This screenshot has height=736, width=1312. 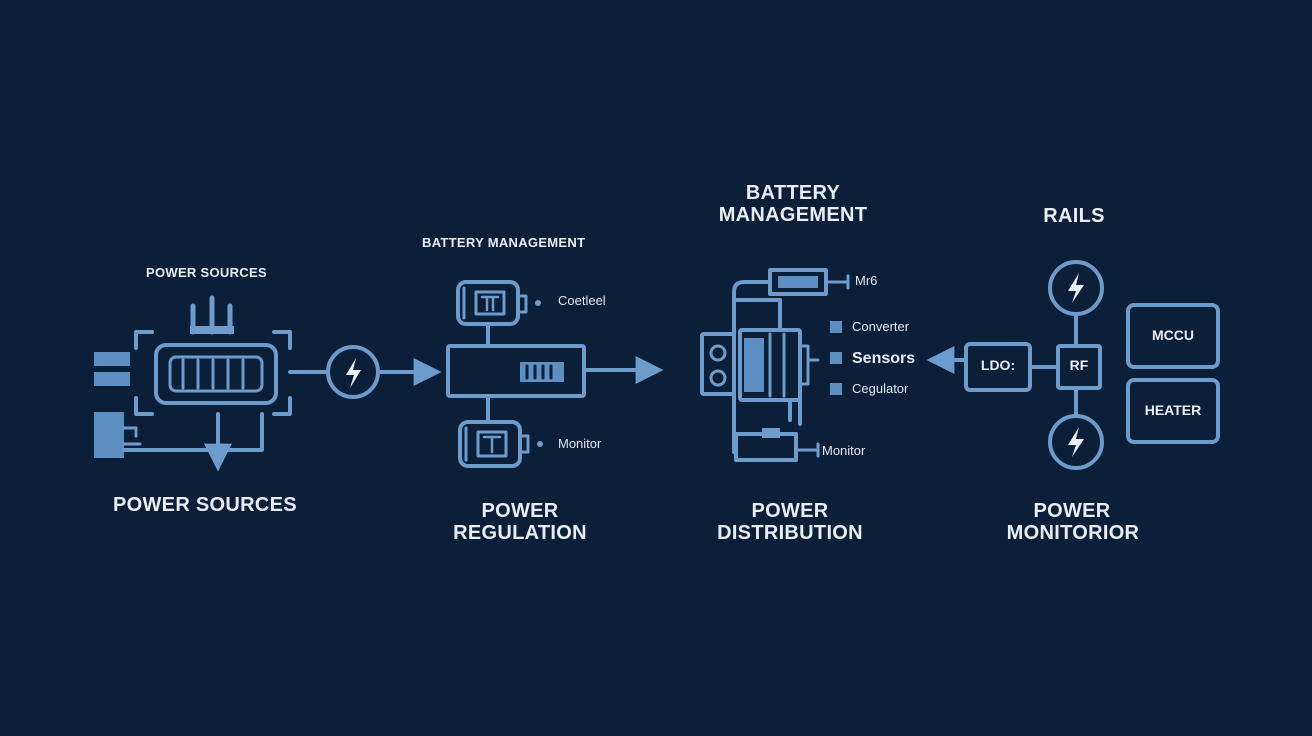 I want to click on list-bullet-converter, so click(x=836, y=327).